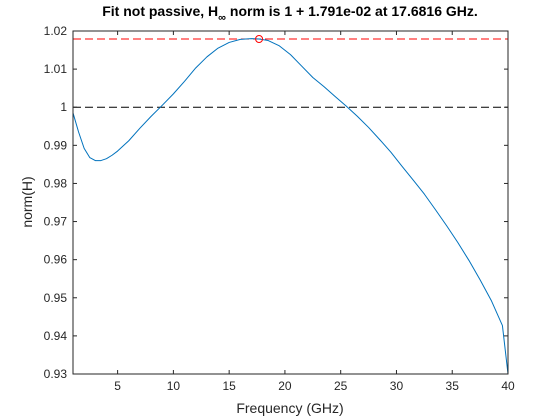 This screenshot has width=560, height=420. I want to click on y-tick-label: 0.98, so click(56, 183).